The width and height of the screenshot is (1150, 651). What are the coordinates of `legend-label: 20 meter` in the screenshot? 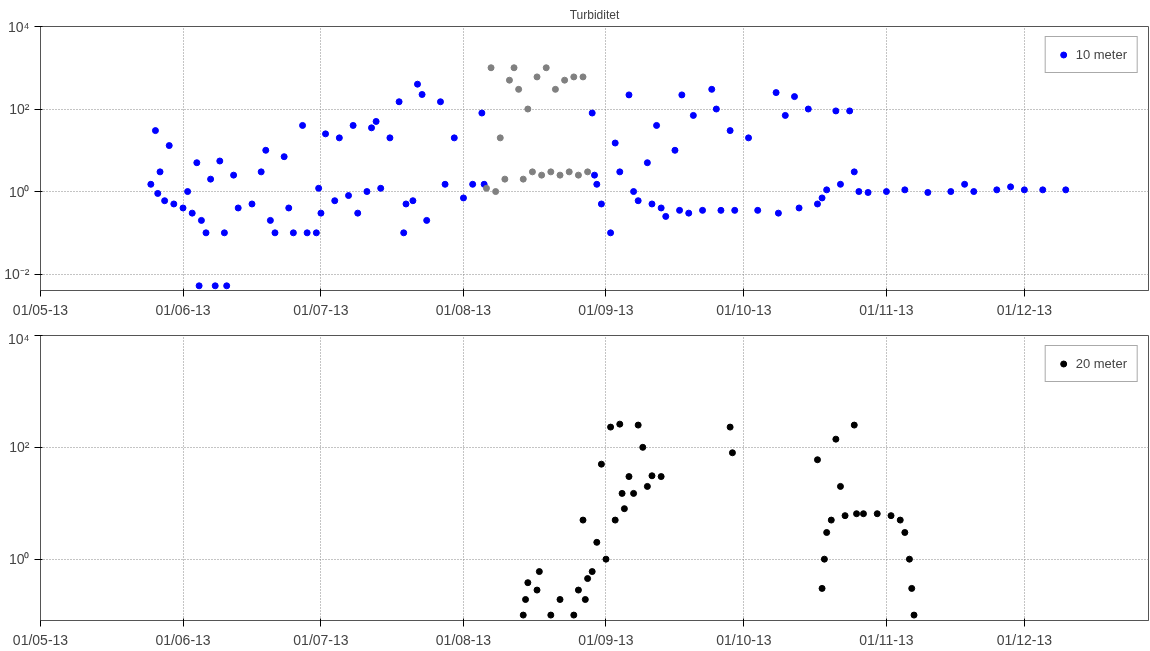 It's located at (1101, 363).